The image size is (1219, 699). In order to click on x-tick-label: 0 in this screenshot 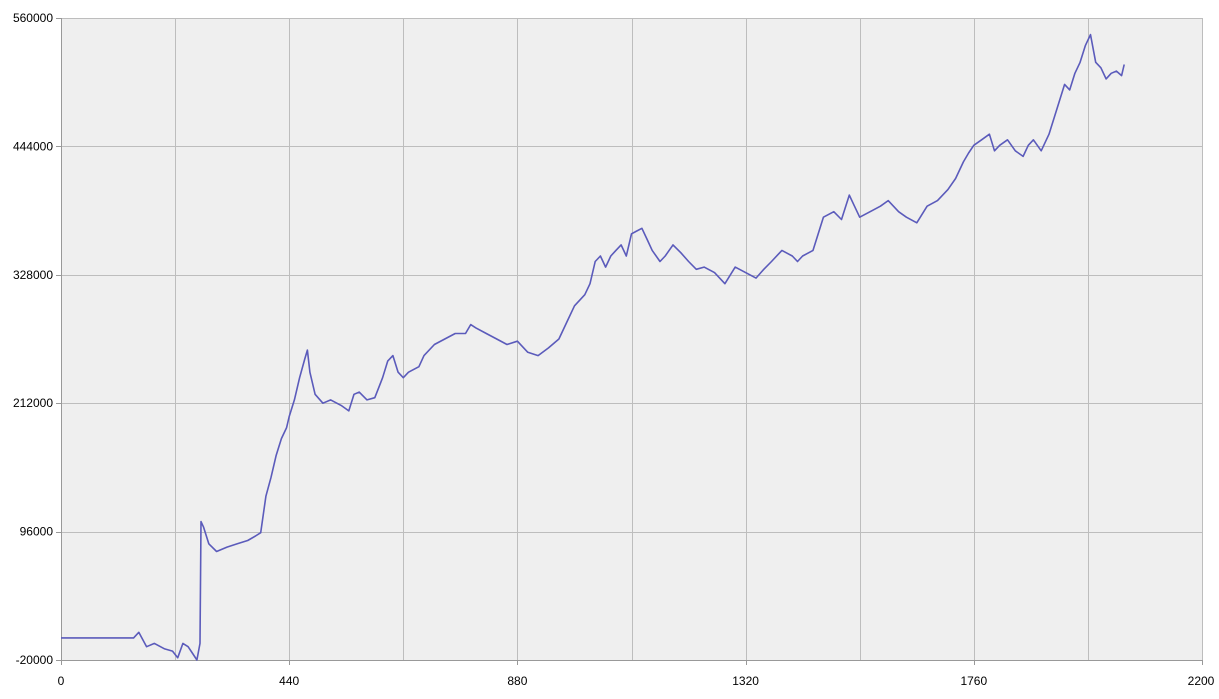, I will do `click(61, 681)`.